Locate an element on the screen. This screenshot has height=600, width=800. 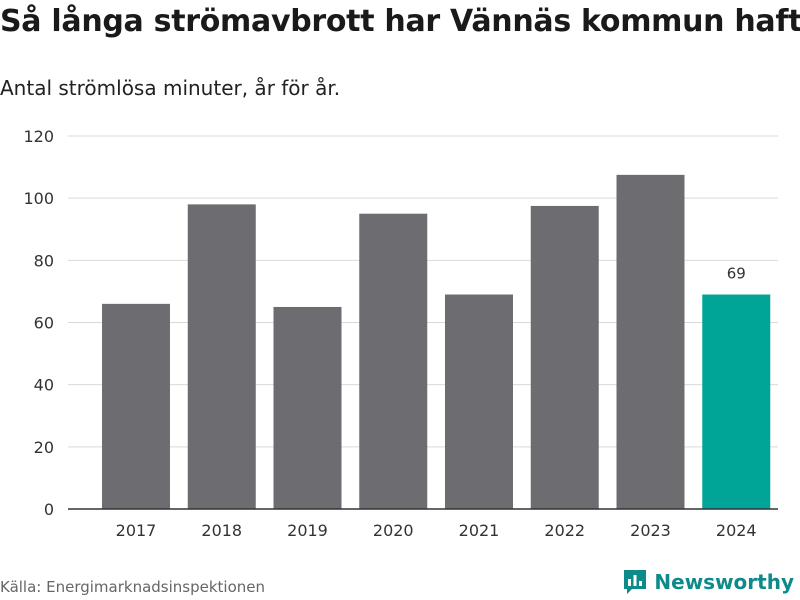
y-tick-label: 100 is located at coordinates (38, 198).